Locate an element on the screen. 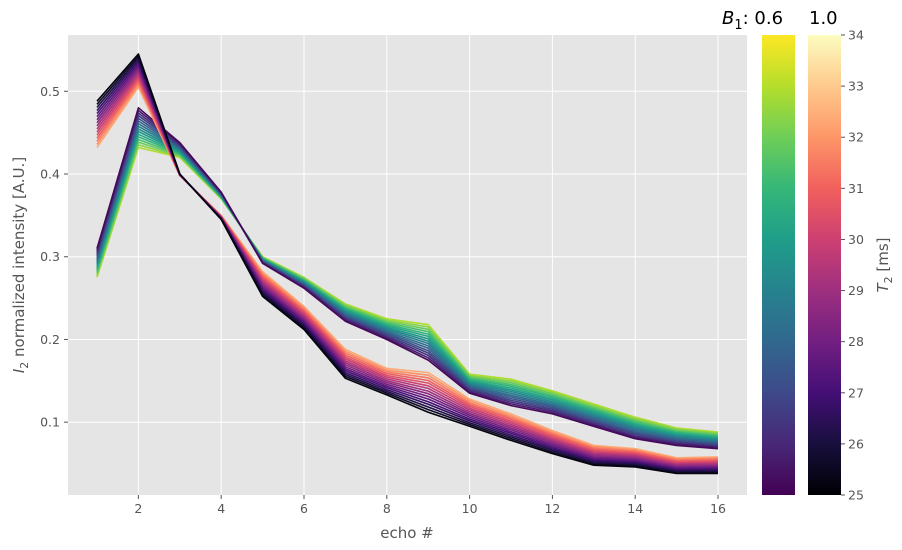  x-tick-label: 10 is located at coordinates (470, 508).